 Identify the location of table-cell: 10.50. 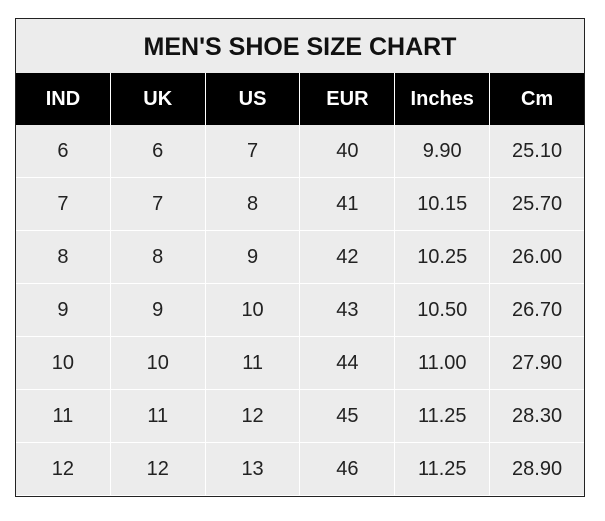
(443, 310).